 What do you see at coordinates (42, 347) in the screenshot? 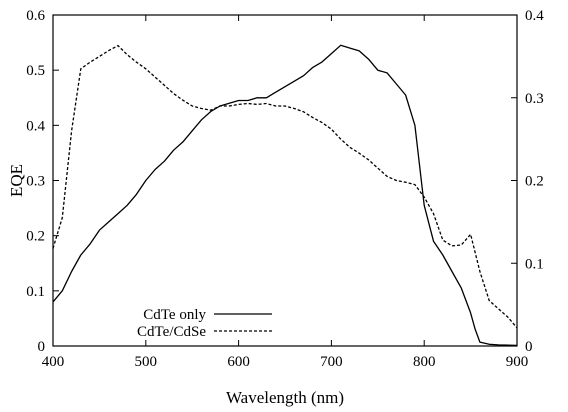
I see `y-tick-label: 0` at bounding box center [42, 347].